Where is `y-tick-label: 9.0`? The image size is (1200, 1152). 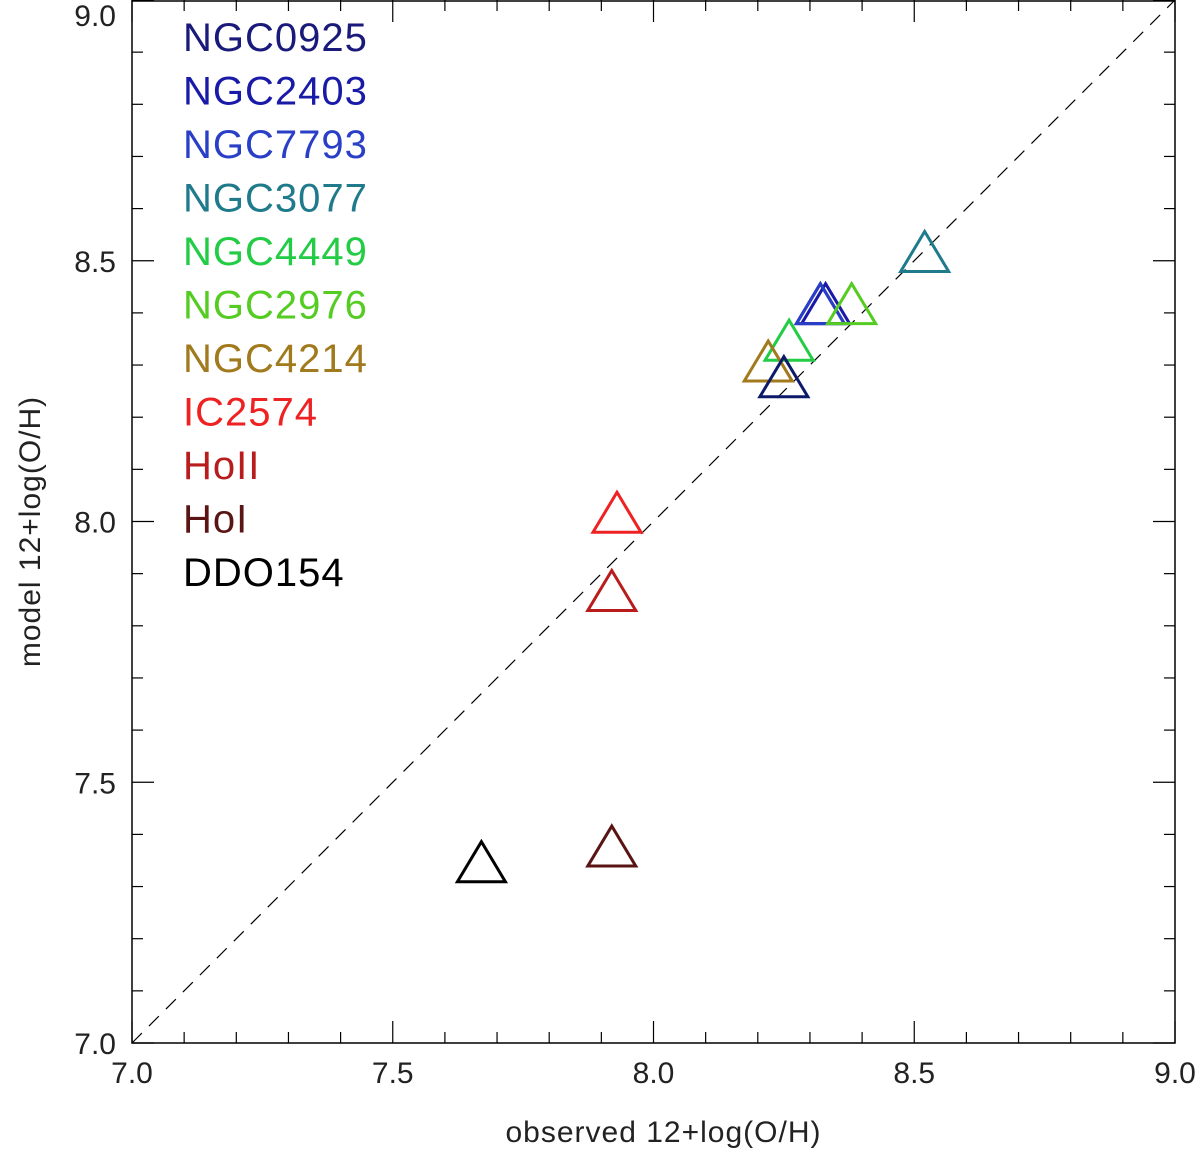 y-tick-label: 9.0 is located at coordinates (95, 16).